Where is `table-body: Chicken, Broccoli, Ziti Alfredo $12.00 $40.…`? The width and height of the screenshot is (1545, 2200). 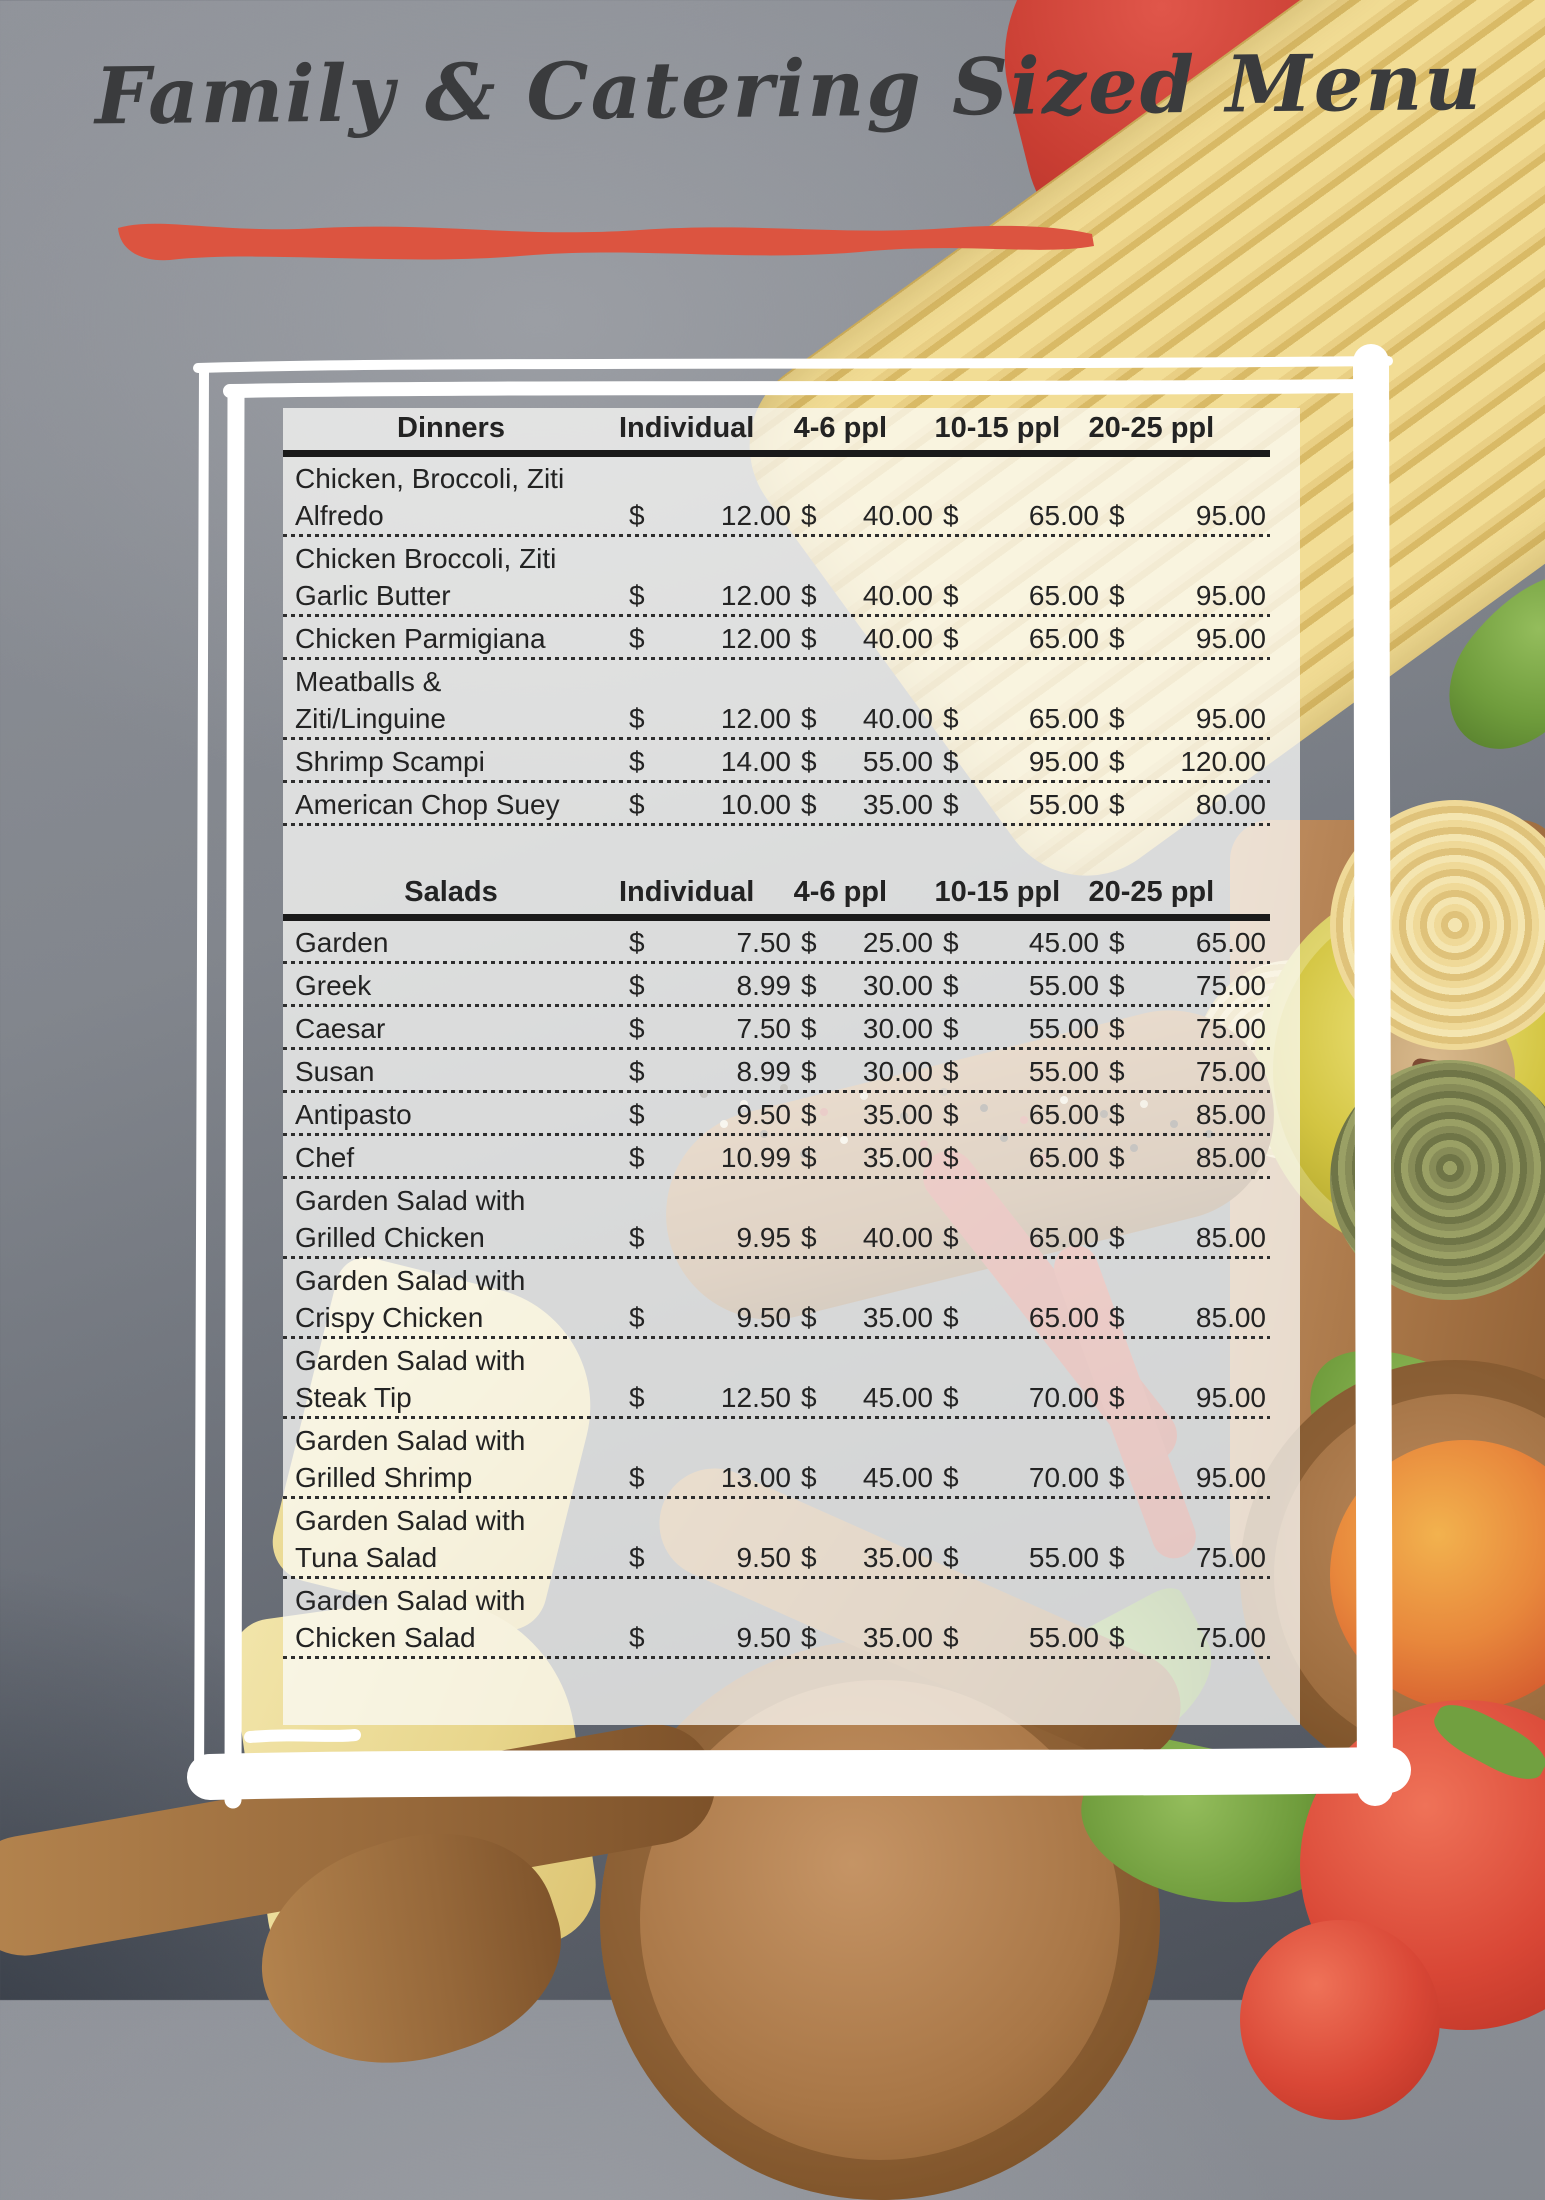
table-body: Chicken, Broccoli, Ziti Alfredo $12.00 $40.… is located at coordinates (776, 641).